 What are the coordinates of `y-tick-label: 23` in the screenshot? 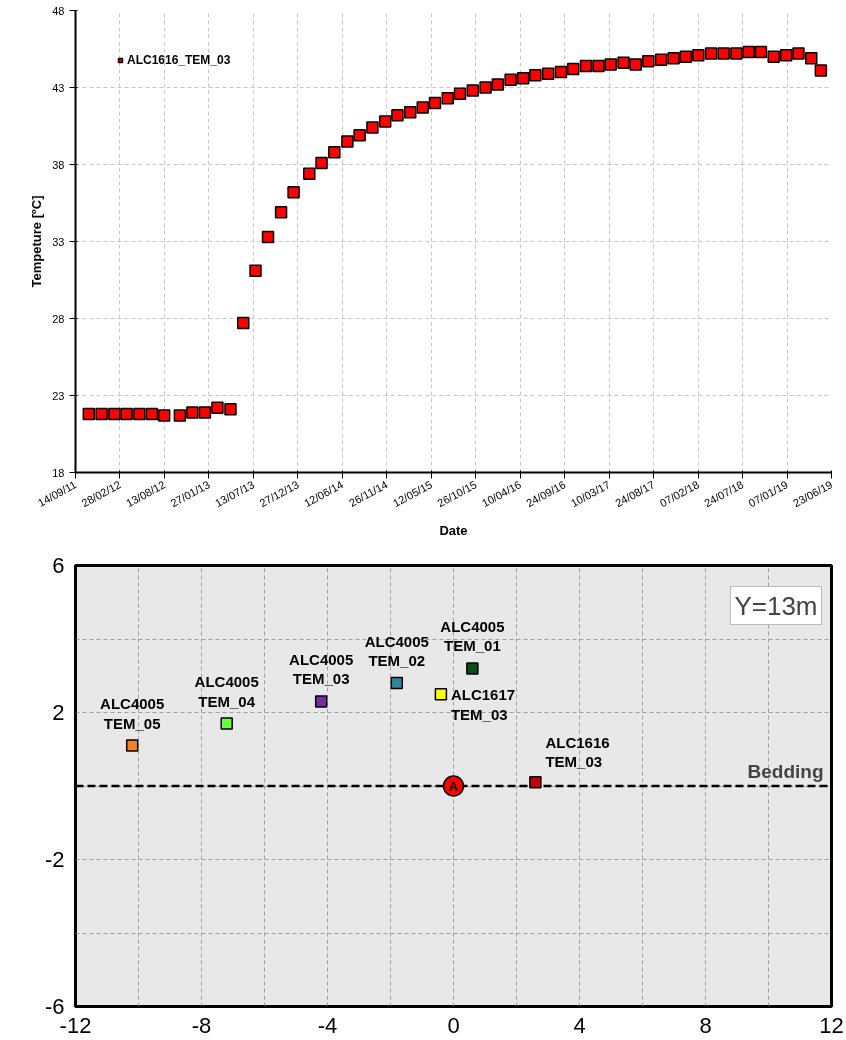 It's located at (58, 395).